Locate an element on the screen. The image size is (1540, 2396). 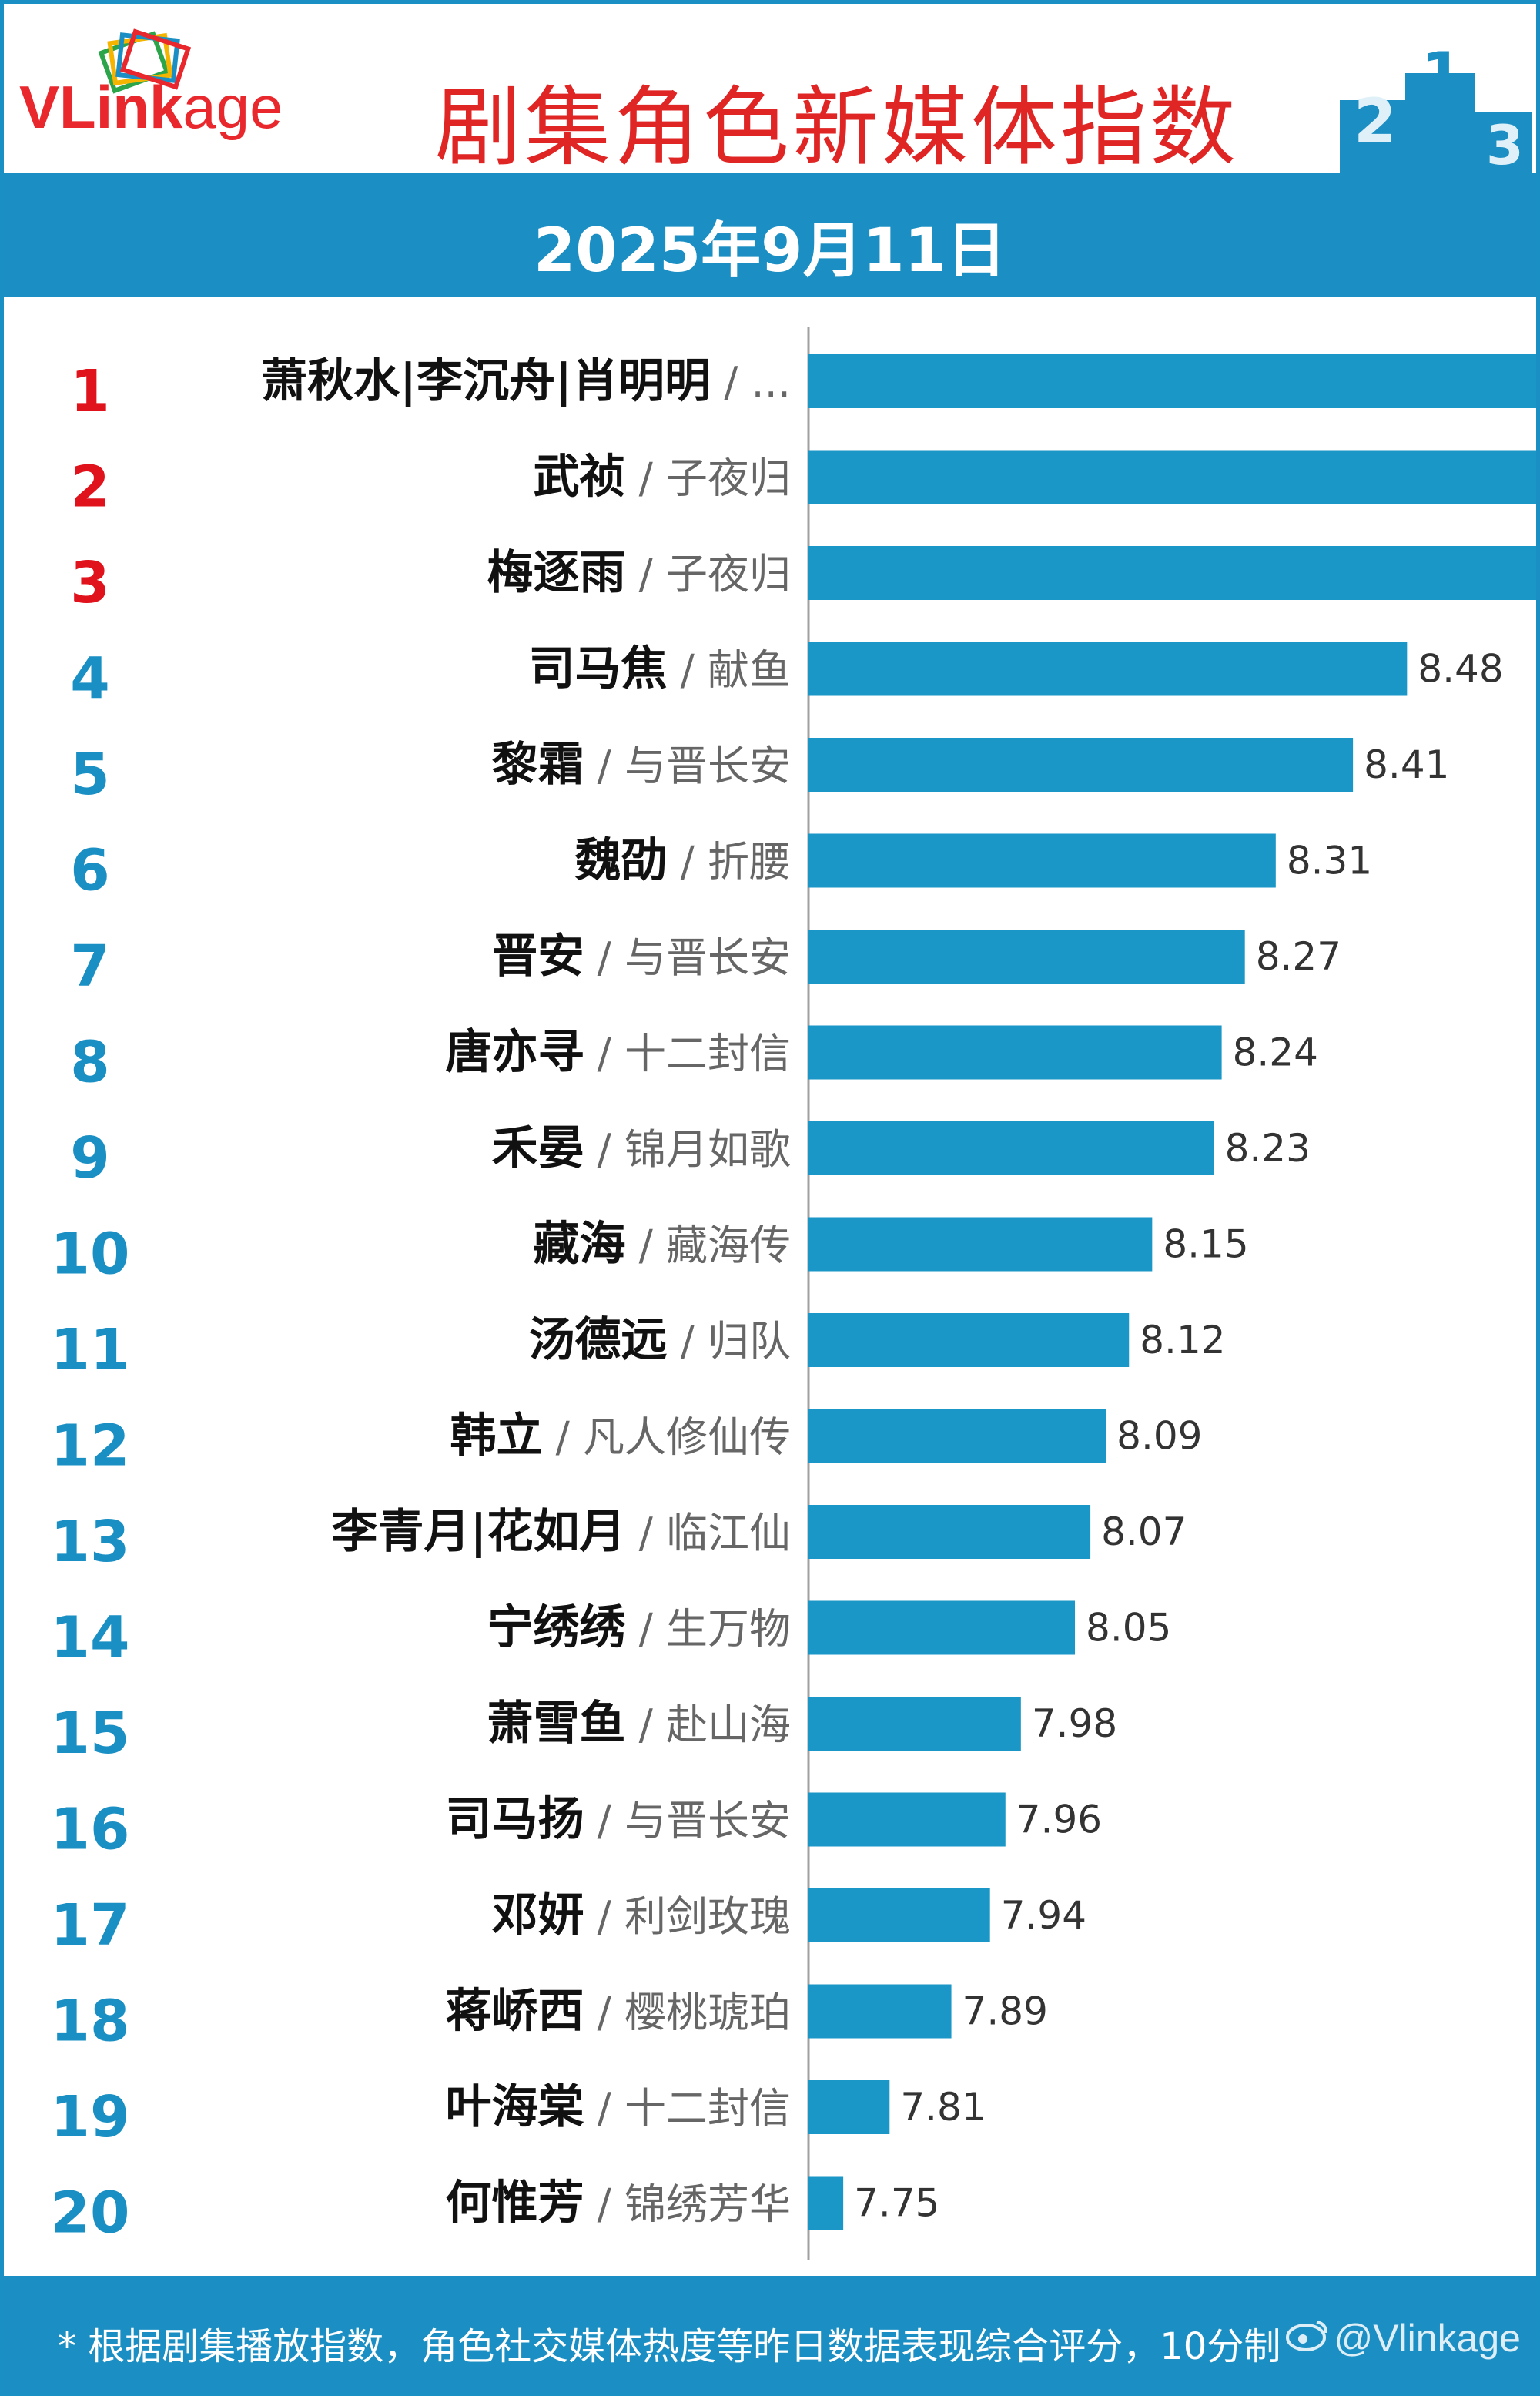
value-label: 8.27 is located at coordinates (1298, 956).